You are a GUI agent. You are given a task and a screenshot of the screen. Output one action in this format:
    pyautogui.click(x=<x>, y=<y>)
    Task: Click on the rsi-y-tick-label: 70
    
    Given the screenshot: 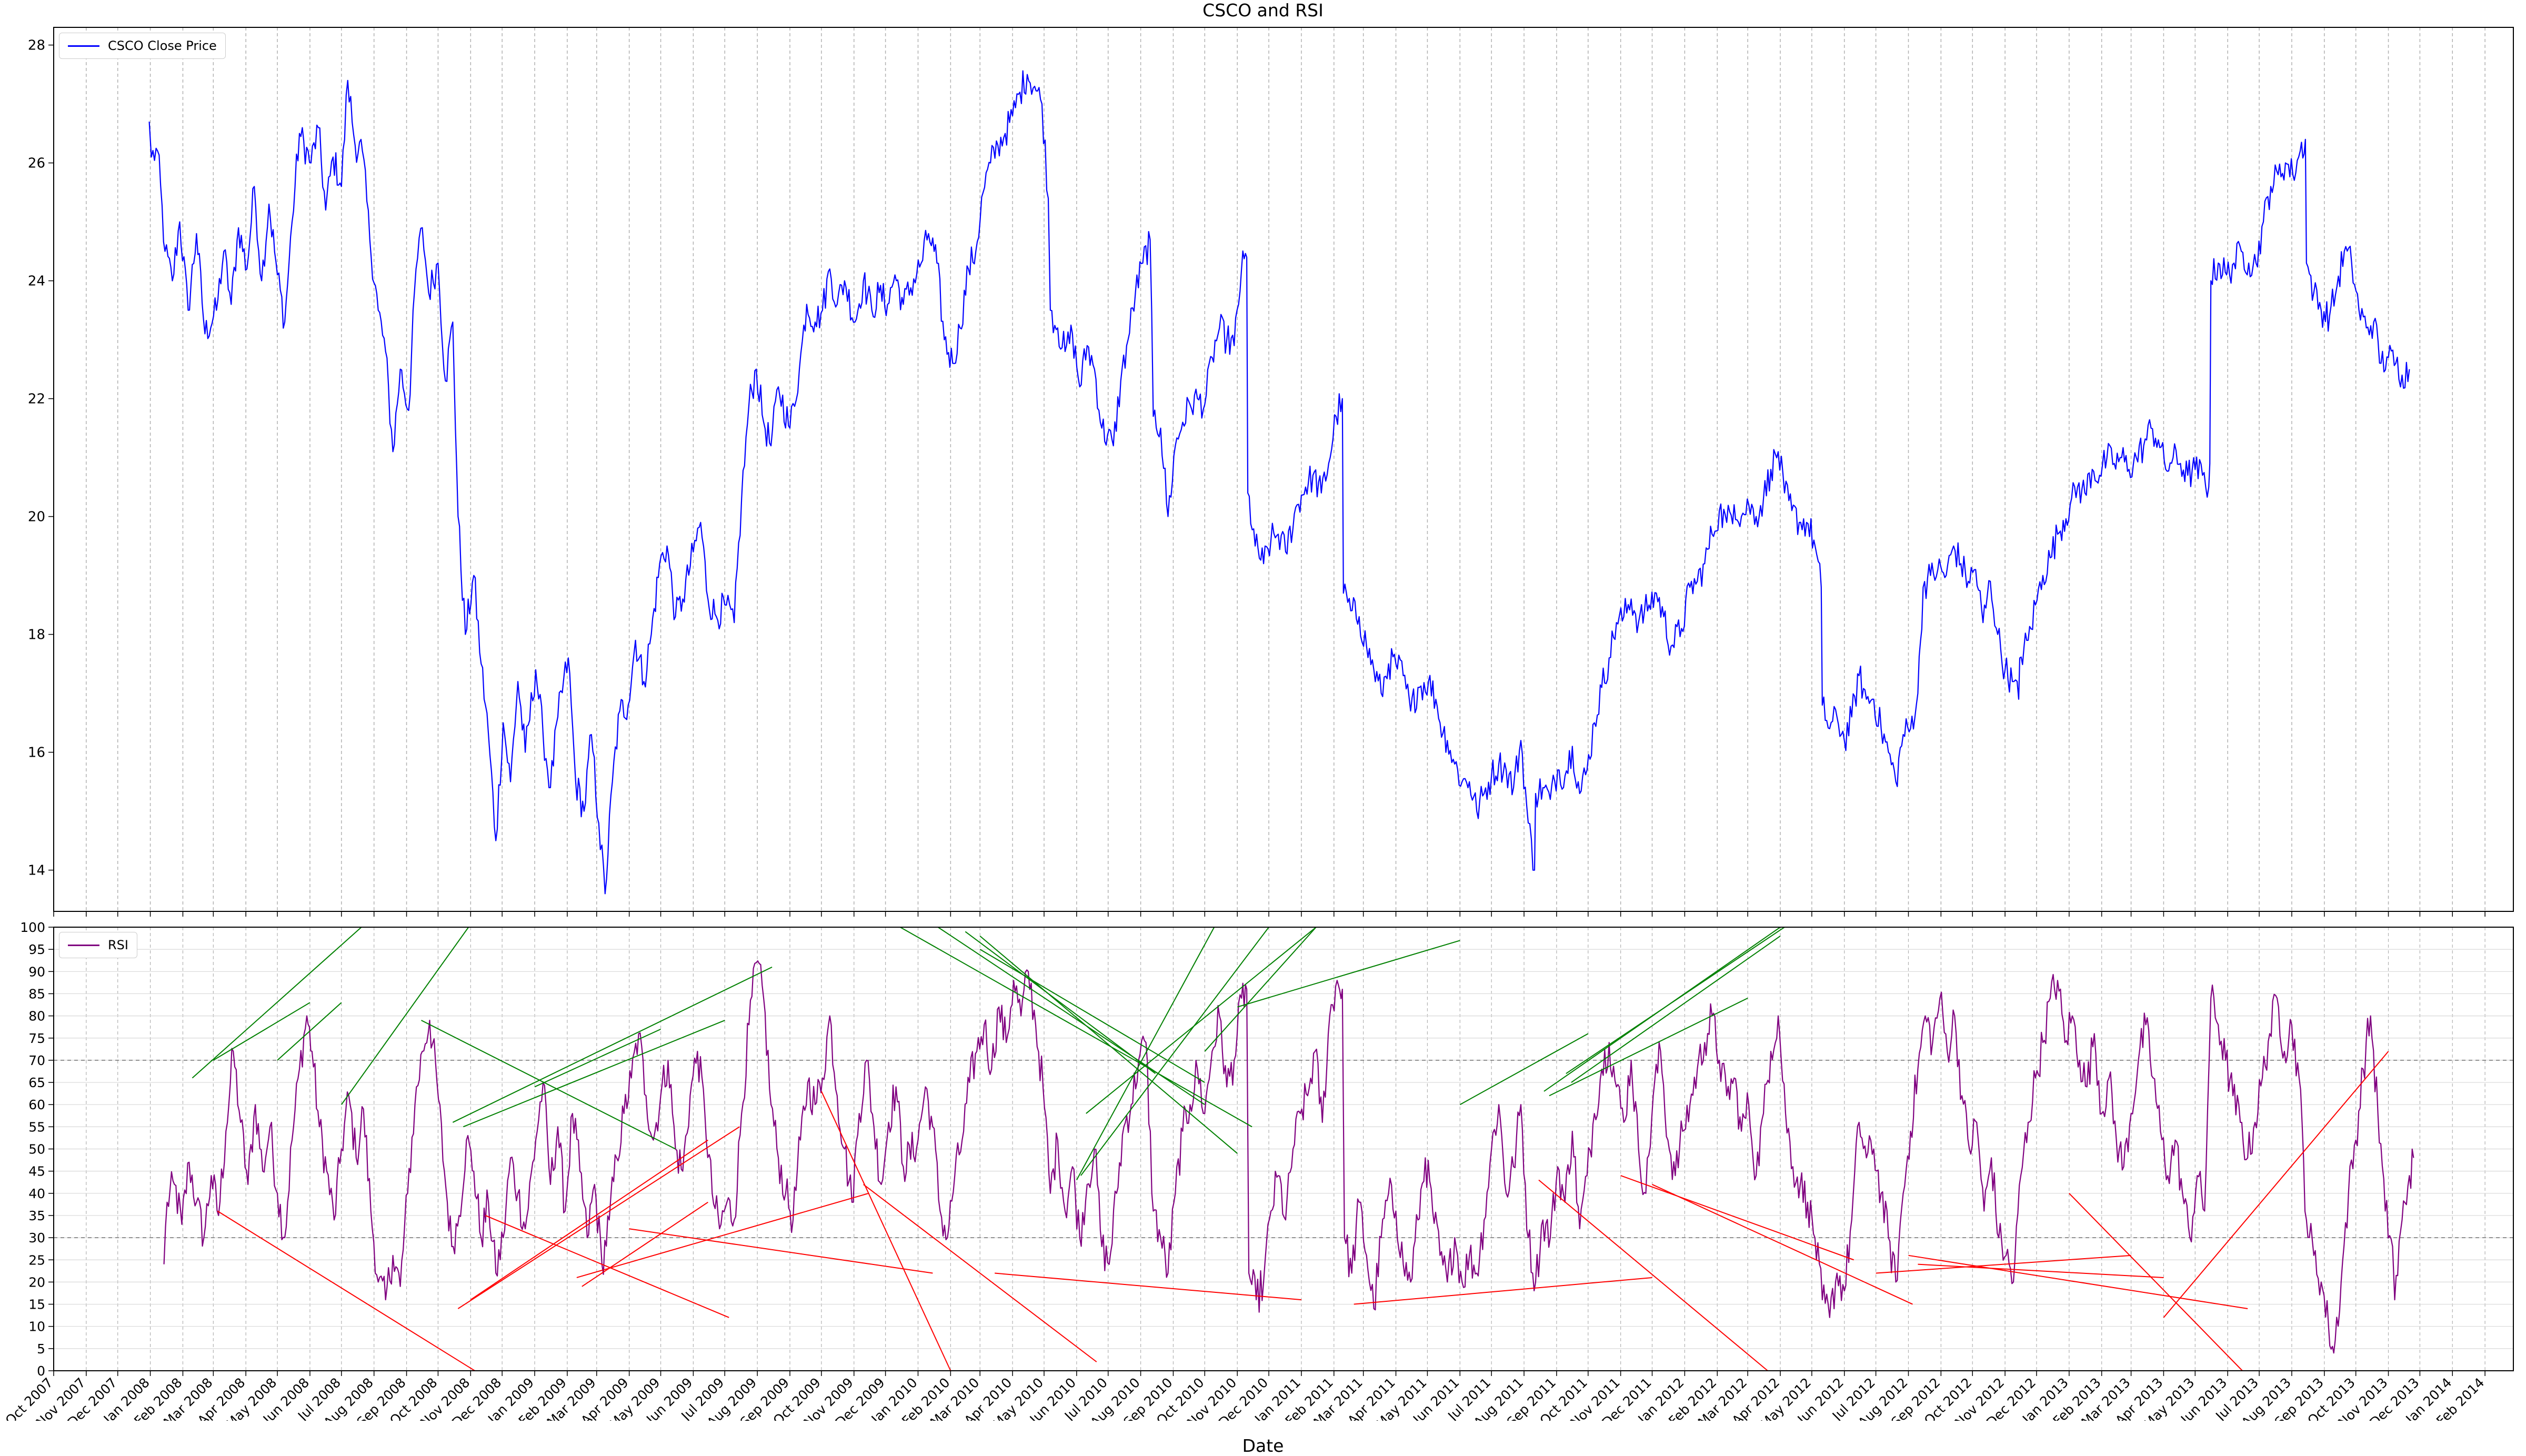 What is the action you would take?
    pyautogui.click(x=36, y=1060)
    